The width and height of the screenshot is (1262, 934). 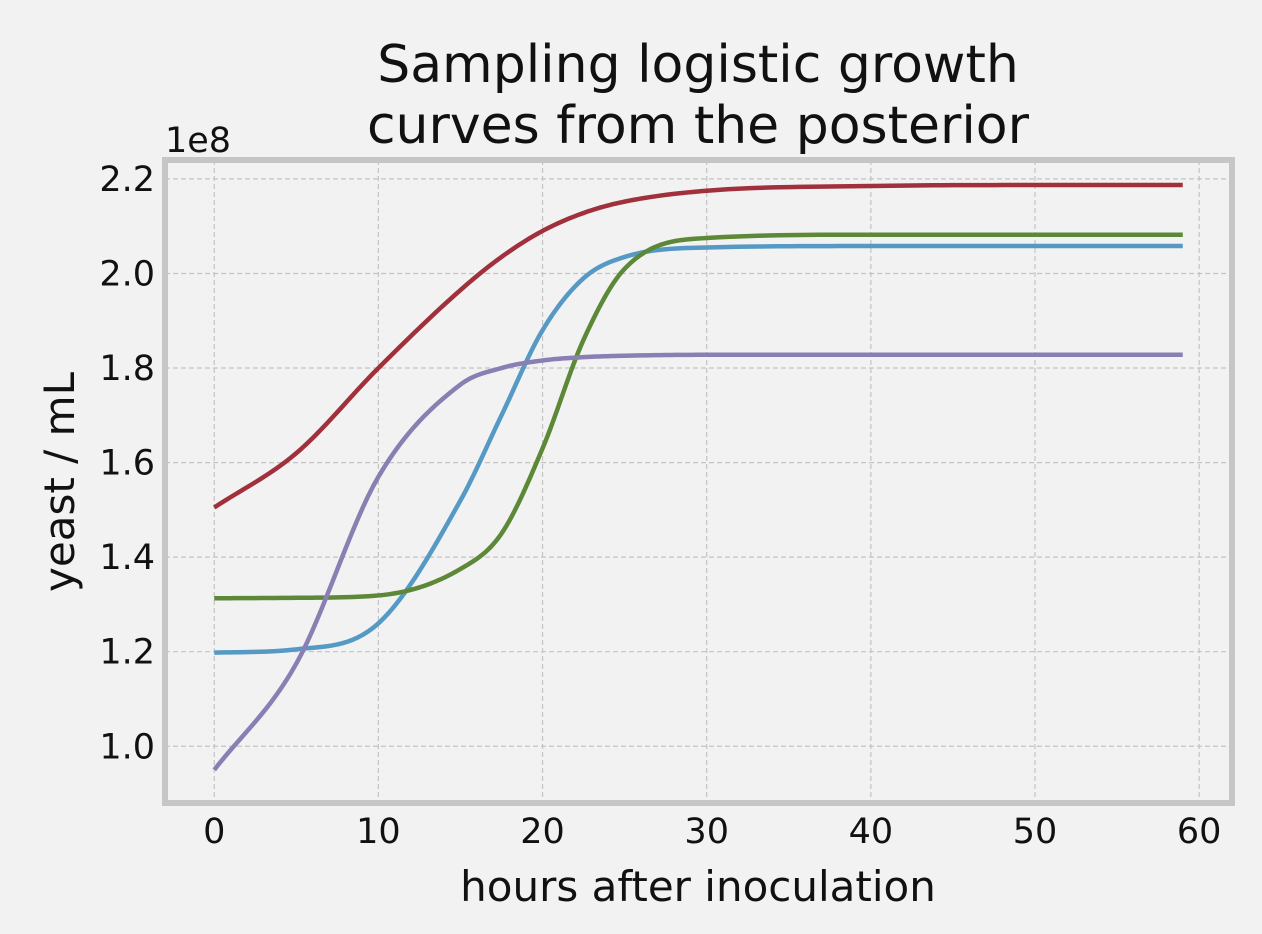 I want to click on x-tick-label: 10, so click(x=378, y=832).